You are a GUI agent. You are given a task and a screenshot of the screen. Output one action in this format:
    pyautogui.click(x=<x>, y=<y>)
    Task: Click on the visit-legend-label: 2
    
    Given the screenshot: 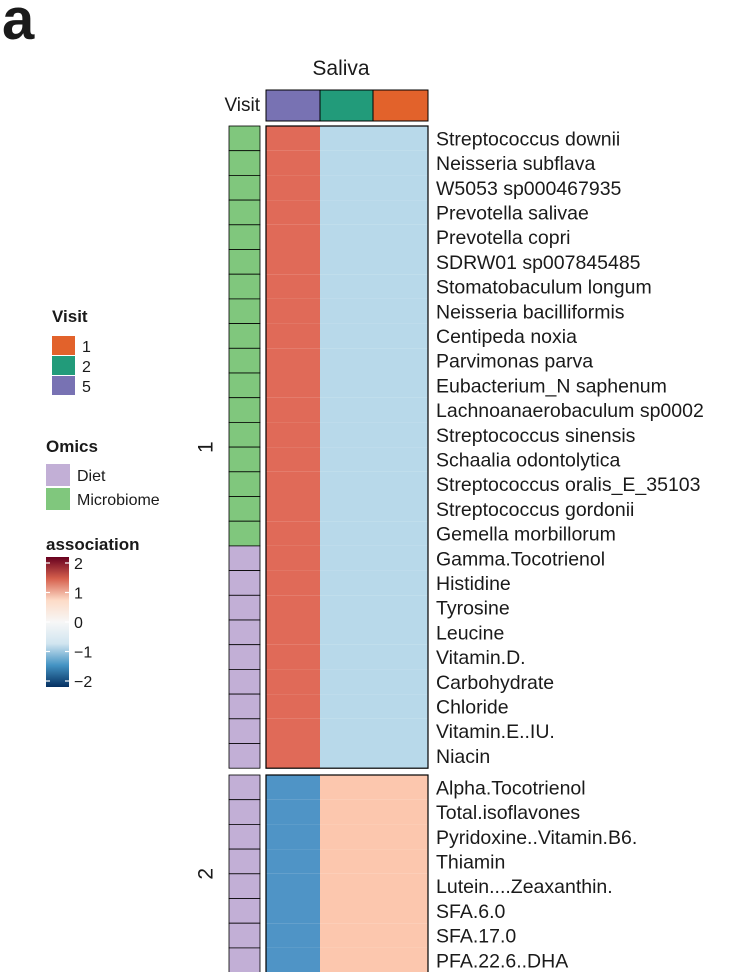 What is the action you would take?
    pyautogui.click(x=86, y=367)
    